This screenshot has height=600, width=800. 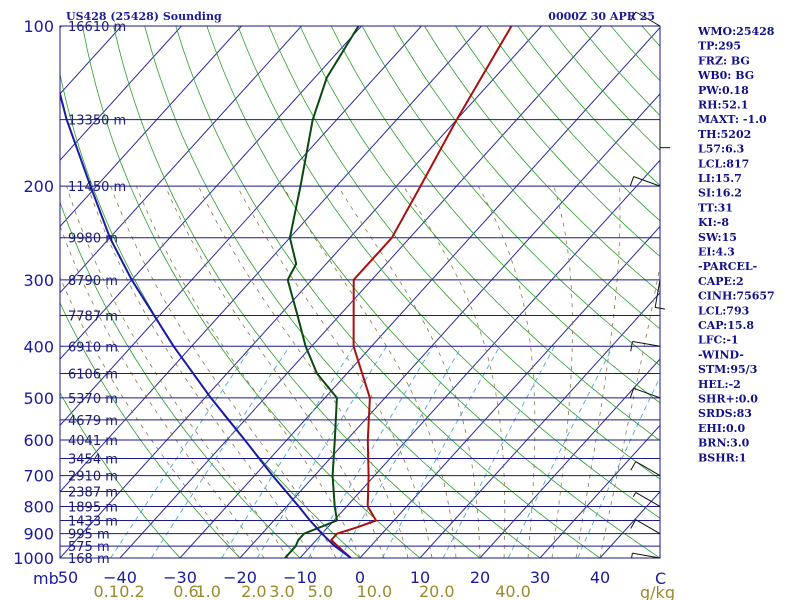 What do you see at coordinates (38, 346) in the screenshot?
I see `pressure-tick-label: 400` at bounding box center [38, 346].